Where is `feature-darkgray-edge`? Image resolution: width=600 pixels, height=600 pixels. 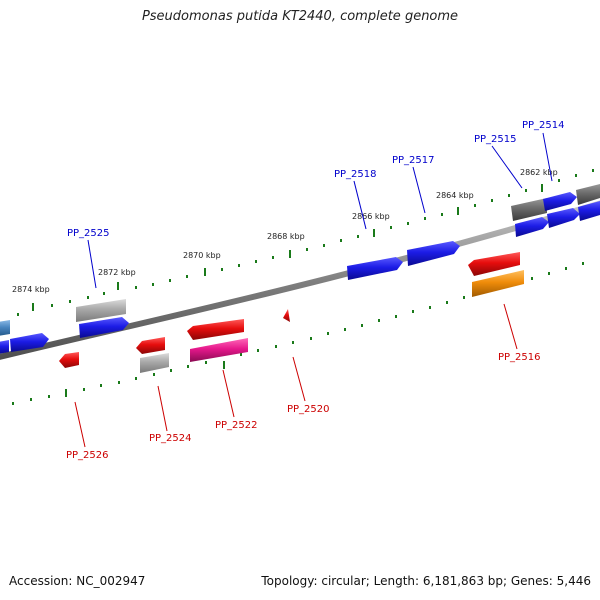 feature-darkgray-edge is located at coordinates (588, 194).